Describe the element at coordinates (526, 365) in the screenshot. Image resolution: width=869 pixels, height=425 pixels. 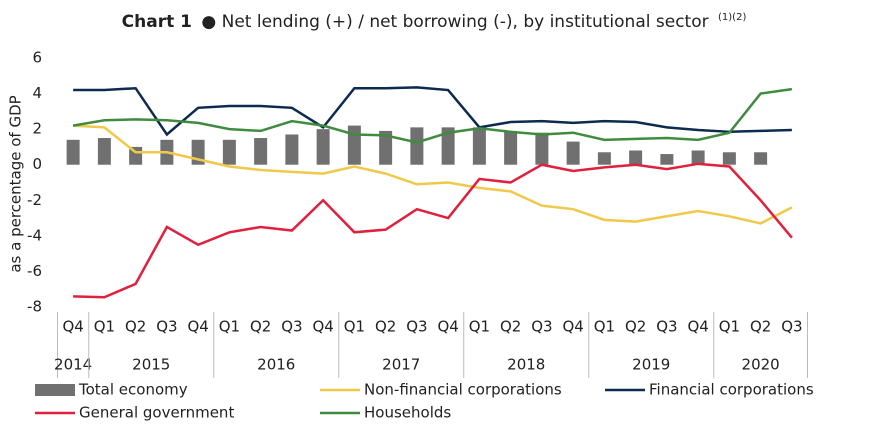
I see `year-label: 2018` at that location.